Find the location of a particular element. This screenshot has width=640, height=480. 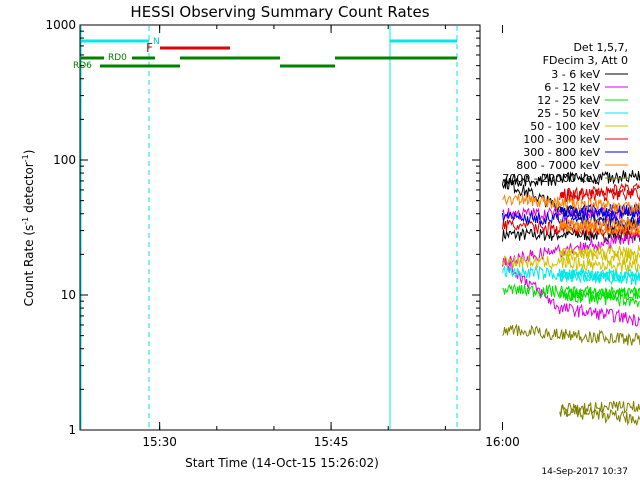

legend-entry-label: 800 - 7000 keV is located at coordinates (558, 165).